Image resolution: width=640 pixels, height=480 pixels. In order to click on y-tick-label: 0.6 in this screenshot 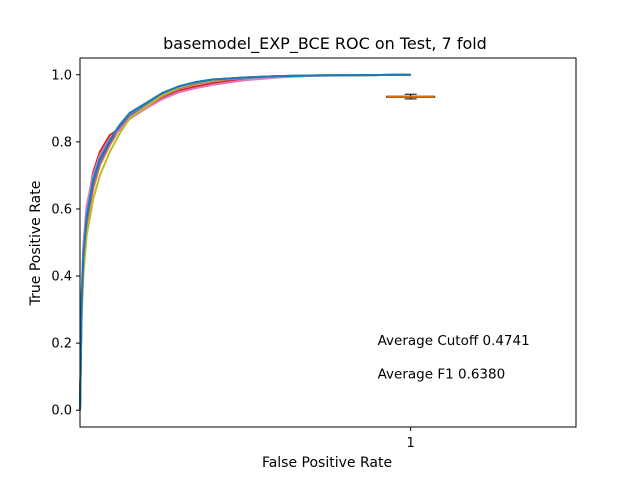, I will do `click(61, 209)`.